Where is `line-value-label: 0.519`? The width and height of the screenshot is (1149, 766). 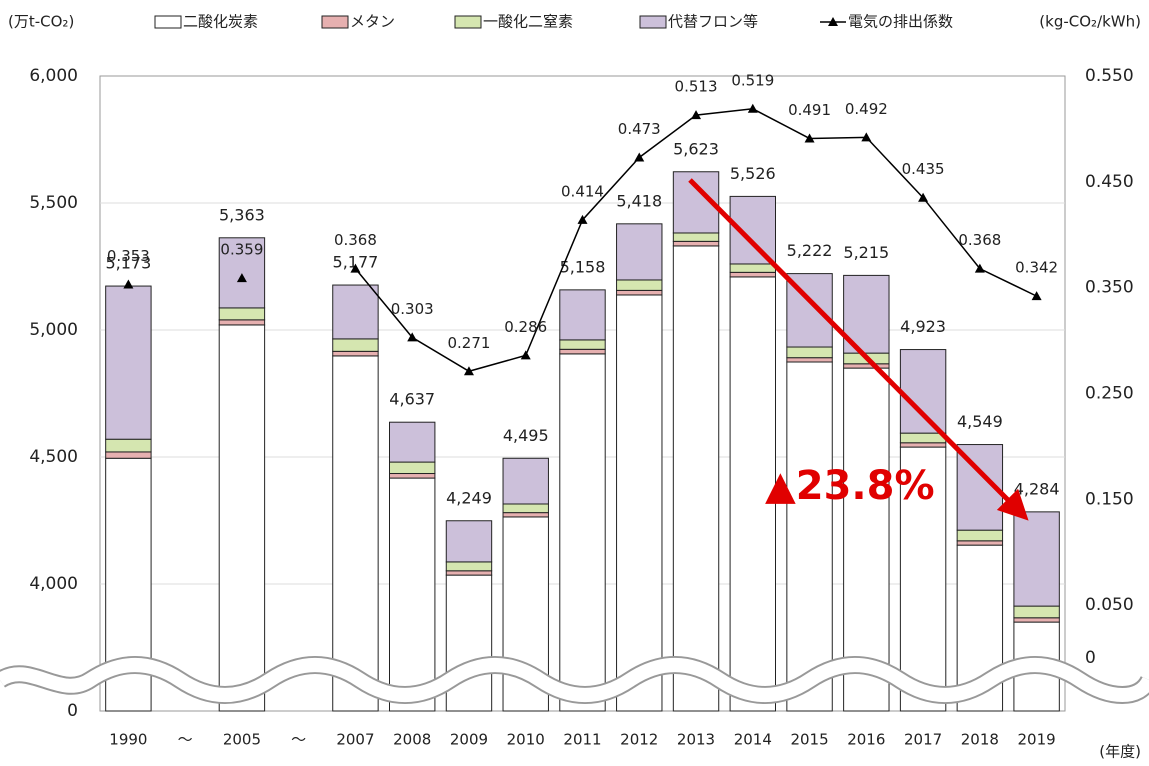 line-value-label: 0.519 is located at coordinates (752, 80).